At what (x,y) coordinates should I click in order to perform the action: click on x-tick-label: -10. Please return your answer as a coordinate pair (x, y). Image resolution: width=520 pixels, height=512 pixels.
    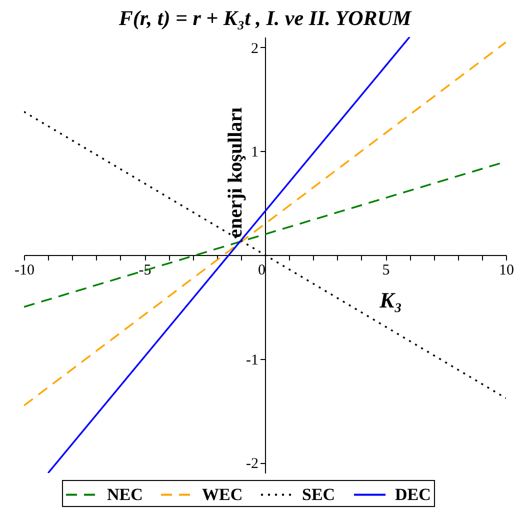
    Looking at the image, I should click on (24, 270).